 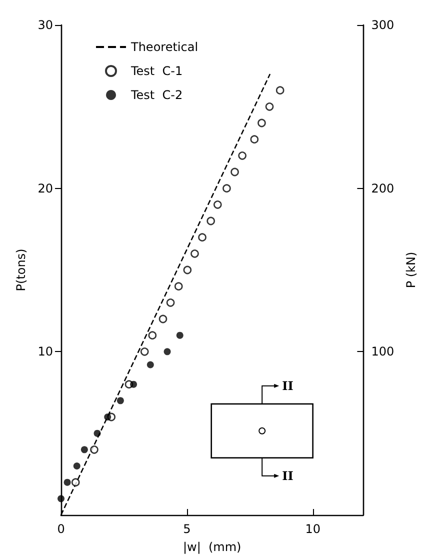 What do you see at coordinates (156, 71) in the screenshot?
I see `legend-label: Test C-1` at bounding box center [156, 71].